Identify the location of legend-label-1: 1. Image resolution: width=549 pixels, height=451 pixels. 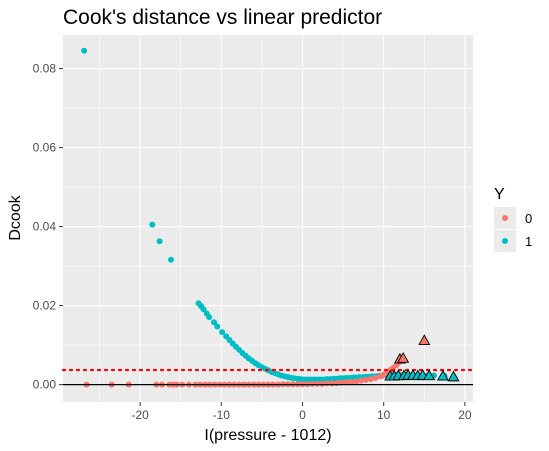
(528, 241).